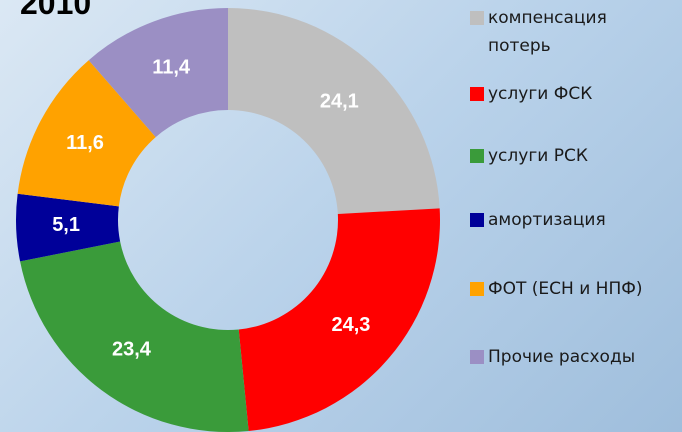 The image size is (682, 432). I want to click on data-label: 11,6, so click(85, 143).